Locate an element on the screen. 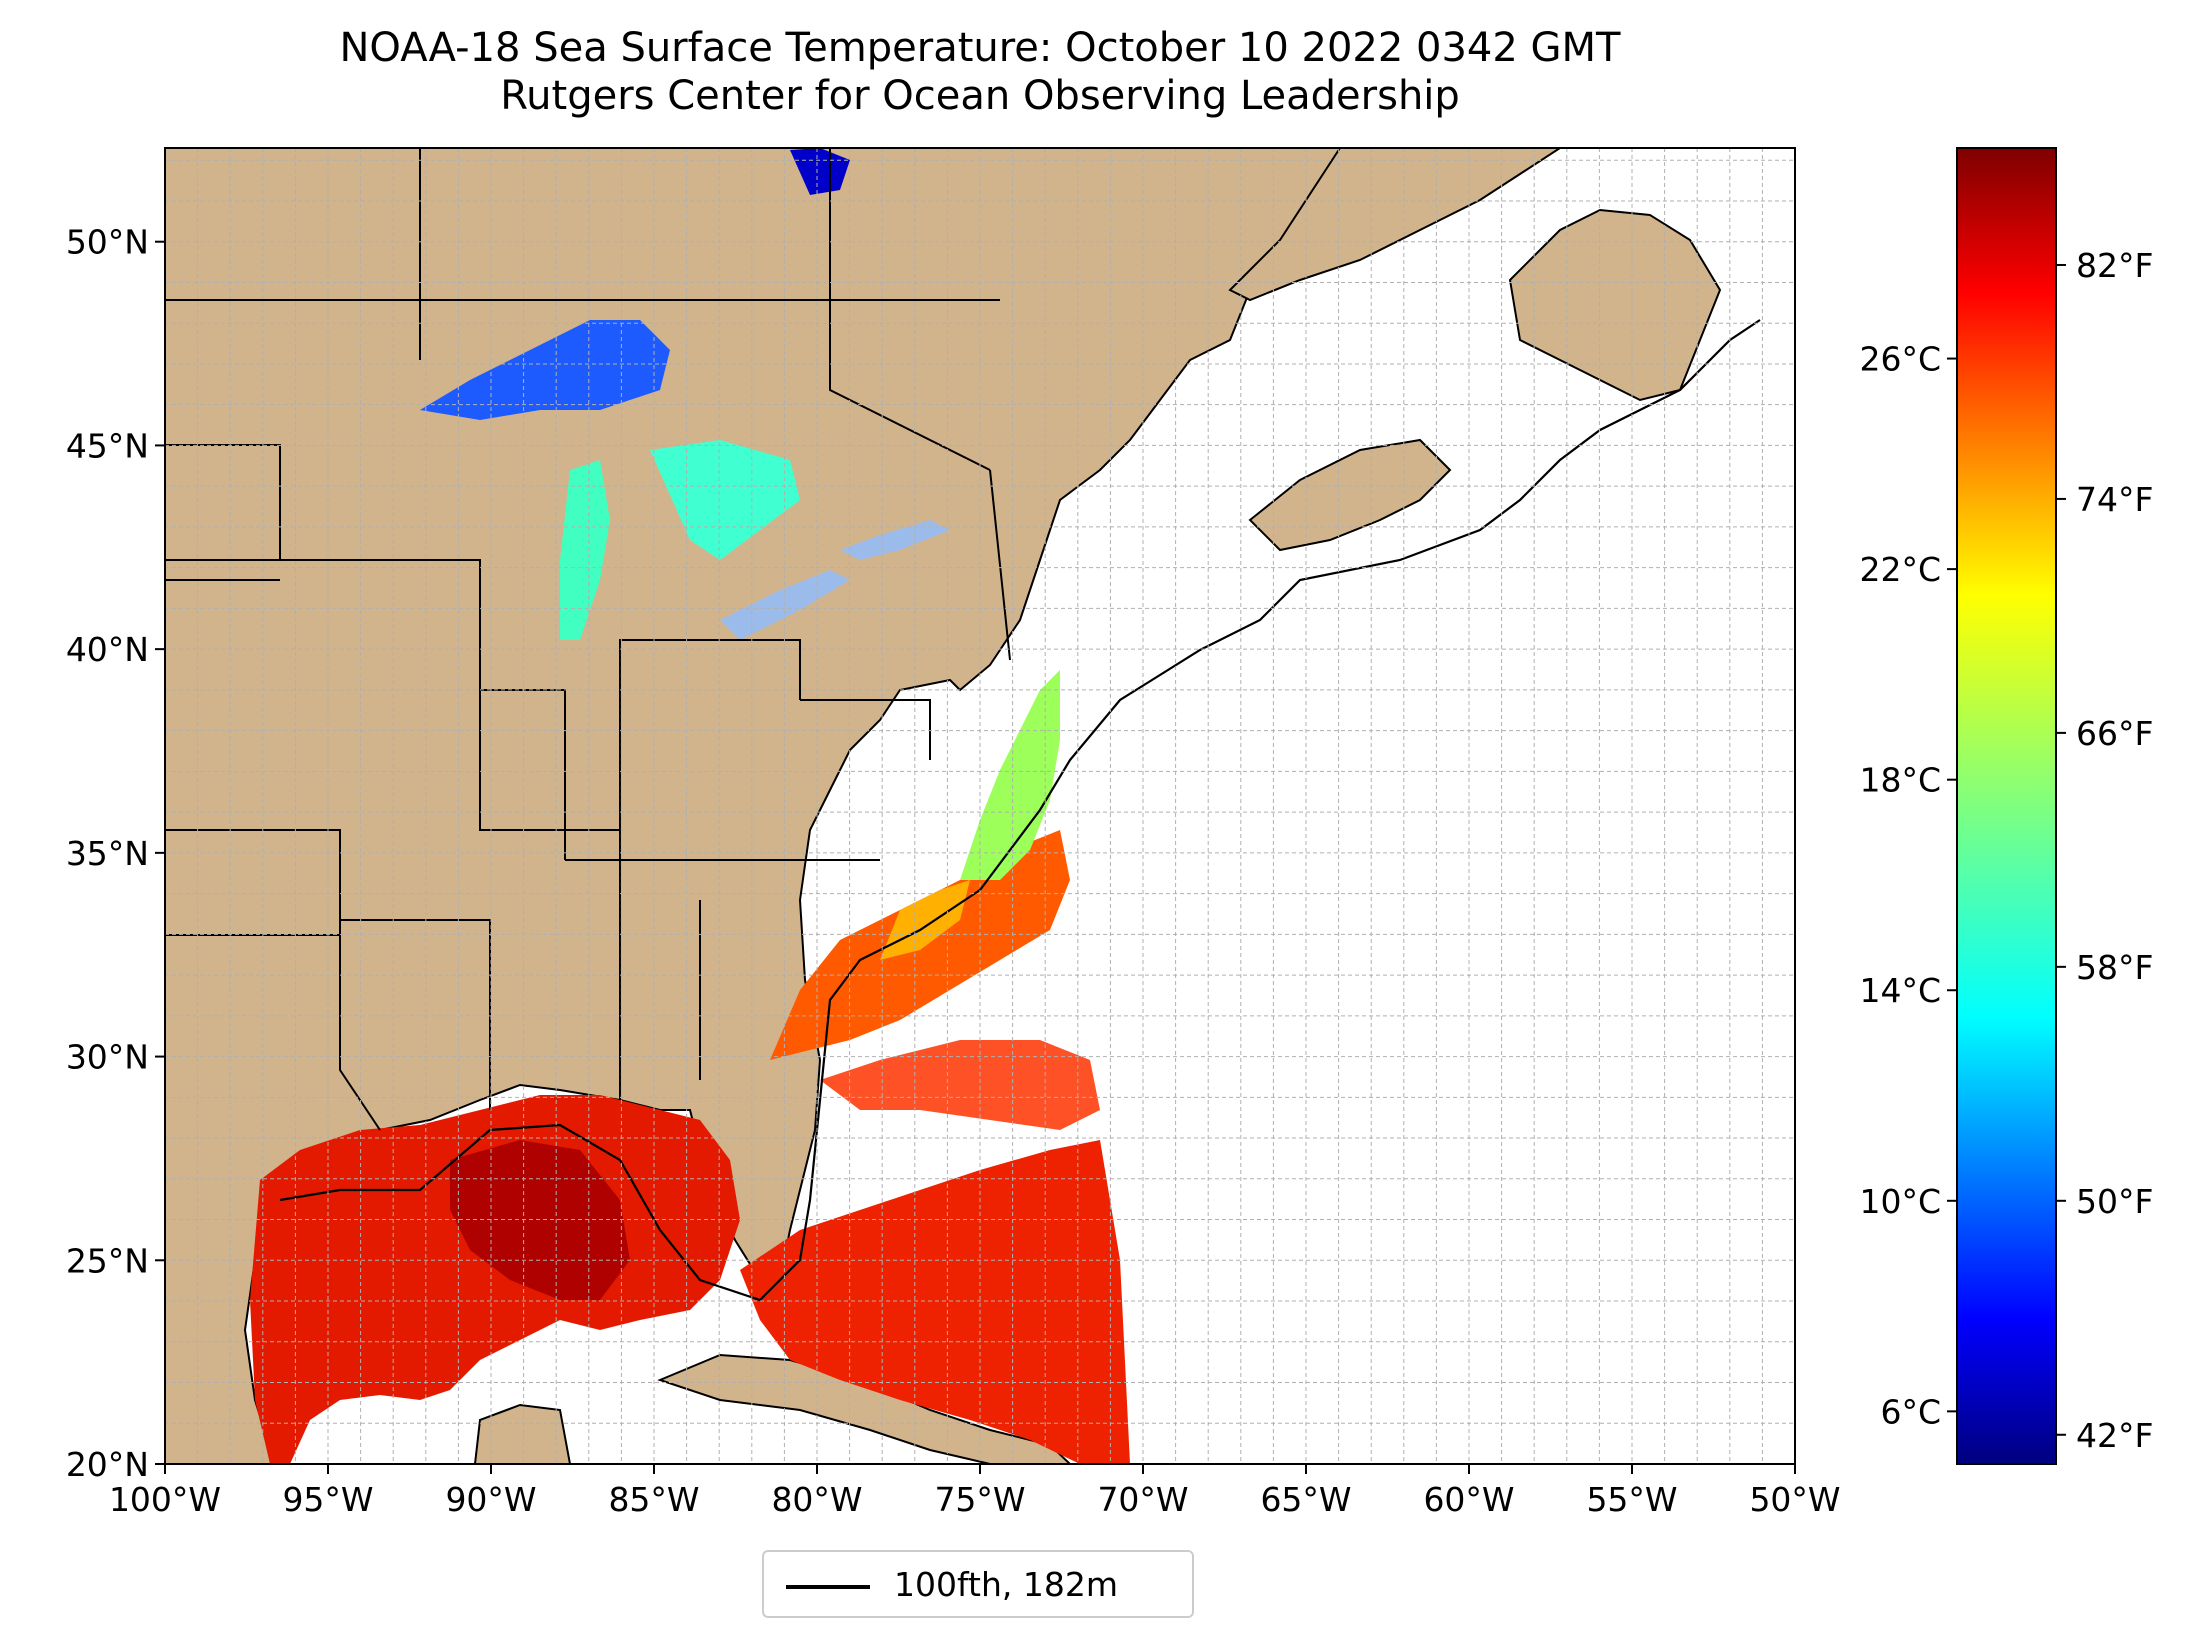  sst-lake-huron is located at coordinates (725, 500).